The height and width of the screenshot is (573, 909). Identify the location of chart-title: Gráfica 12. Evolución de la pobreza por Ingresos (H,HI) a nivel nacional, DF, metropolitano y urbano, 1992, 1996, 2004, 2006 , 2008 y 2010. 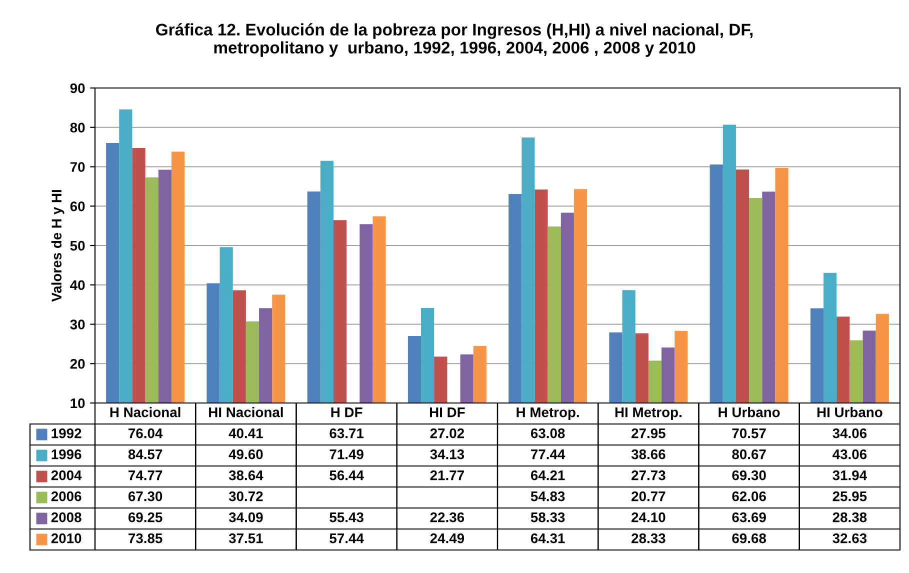
(454, 40).